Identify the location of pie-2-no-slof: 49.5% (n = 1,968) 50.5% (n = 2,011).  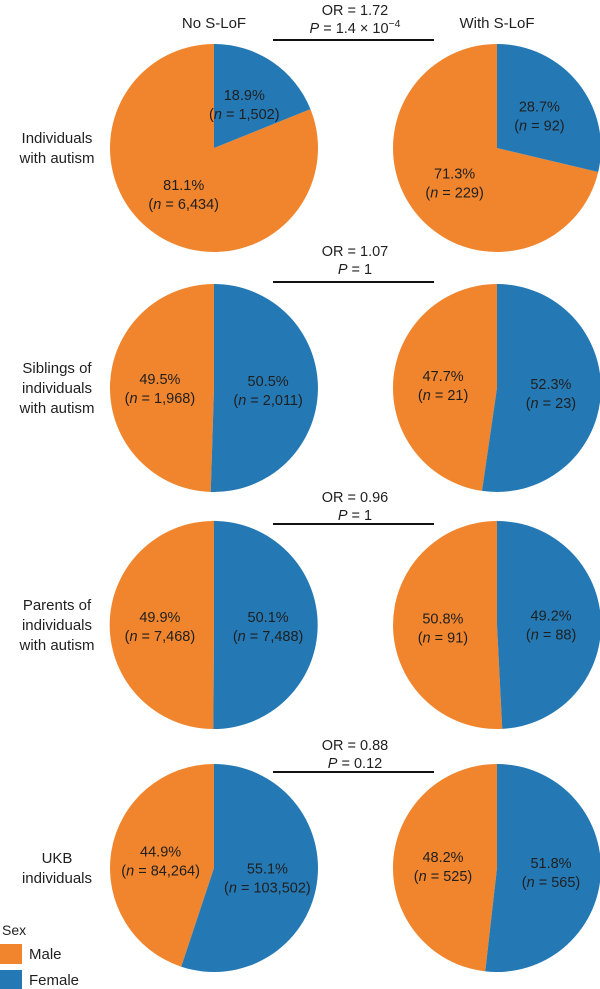
(213, 388).